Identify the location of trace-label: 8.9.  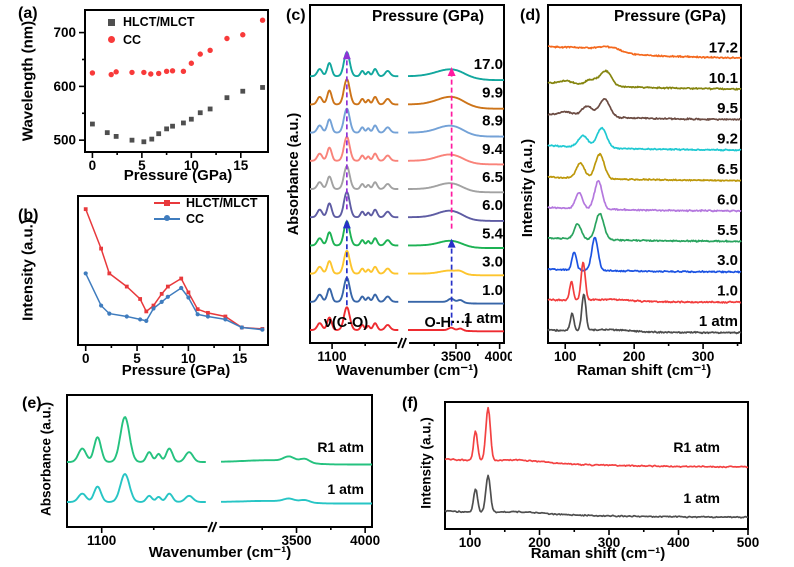
(492, 121).